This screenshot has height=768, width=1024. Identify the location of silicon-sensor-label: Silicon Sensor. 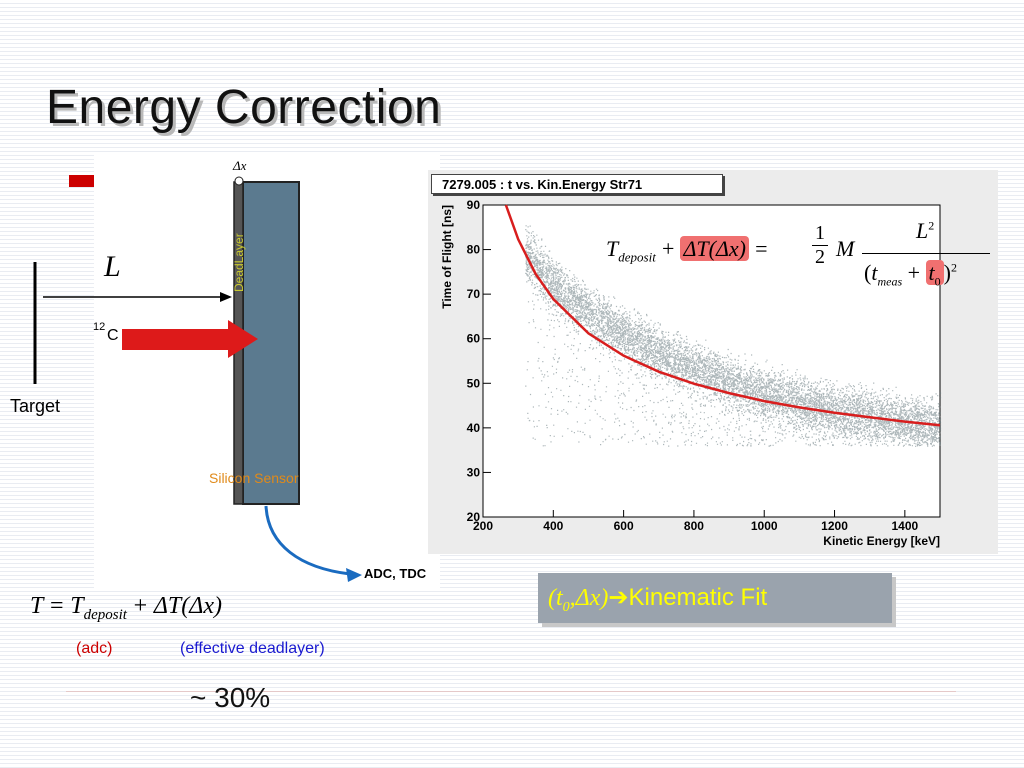
(254, 478).